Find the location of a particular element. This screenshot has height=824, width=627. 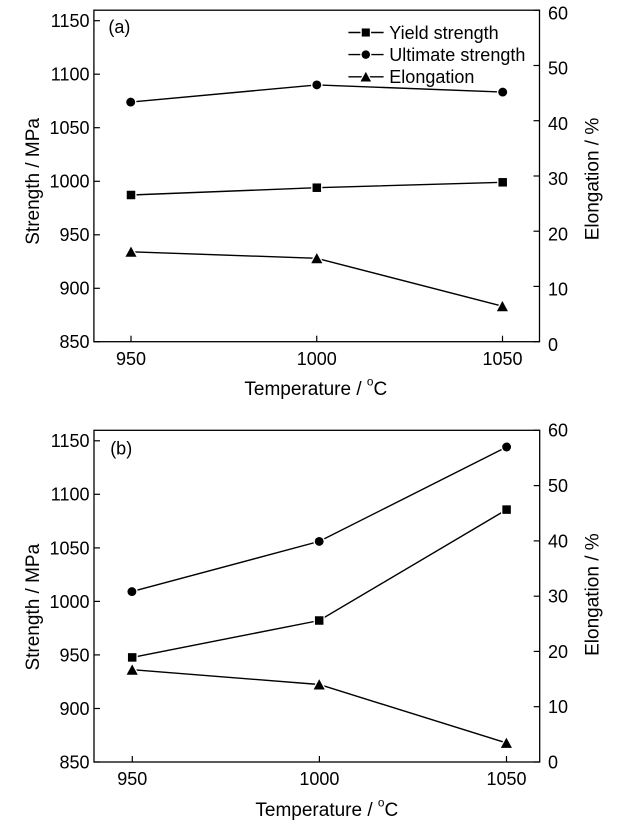

svg-text: Elongation is located at coordinates (431, 77).